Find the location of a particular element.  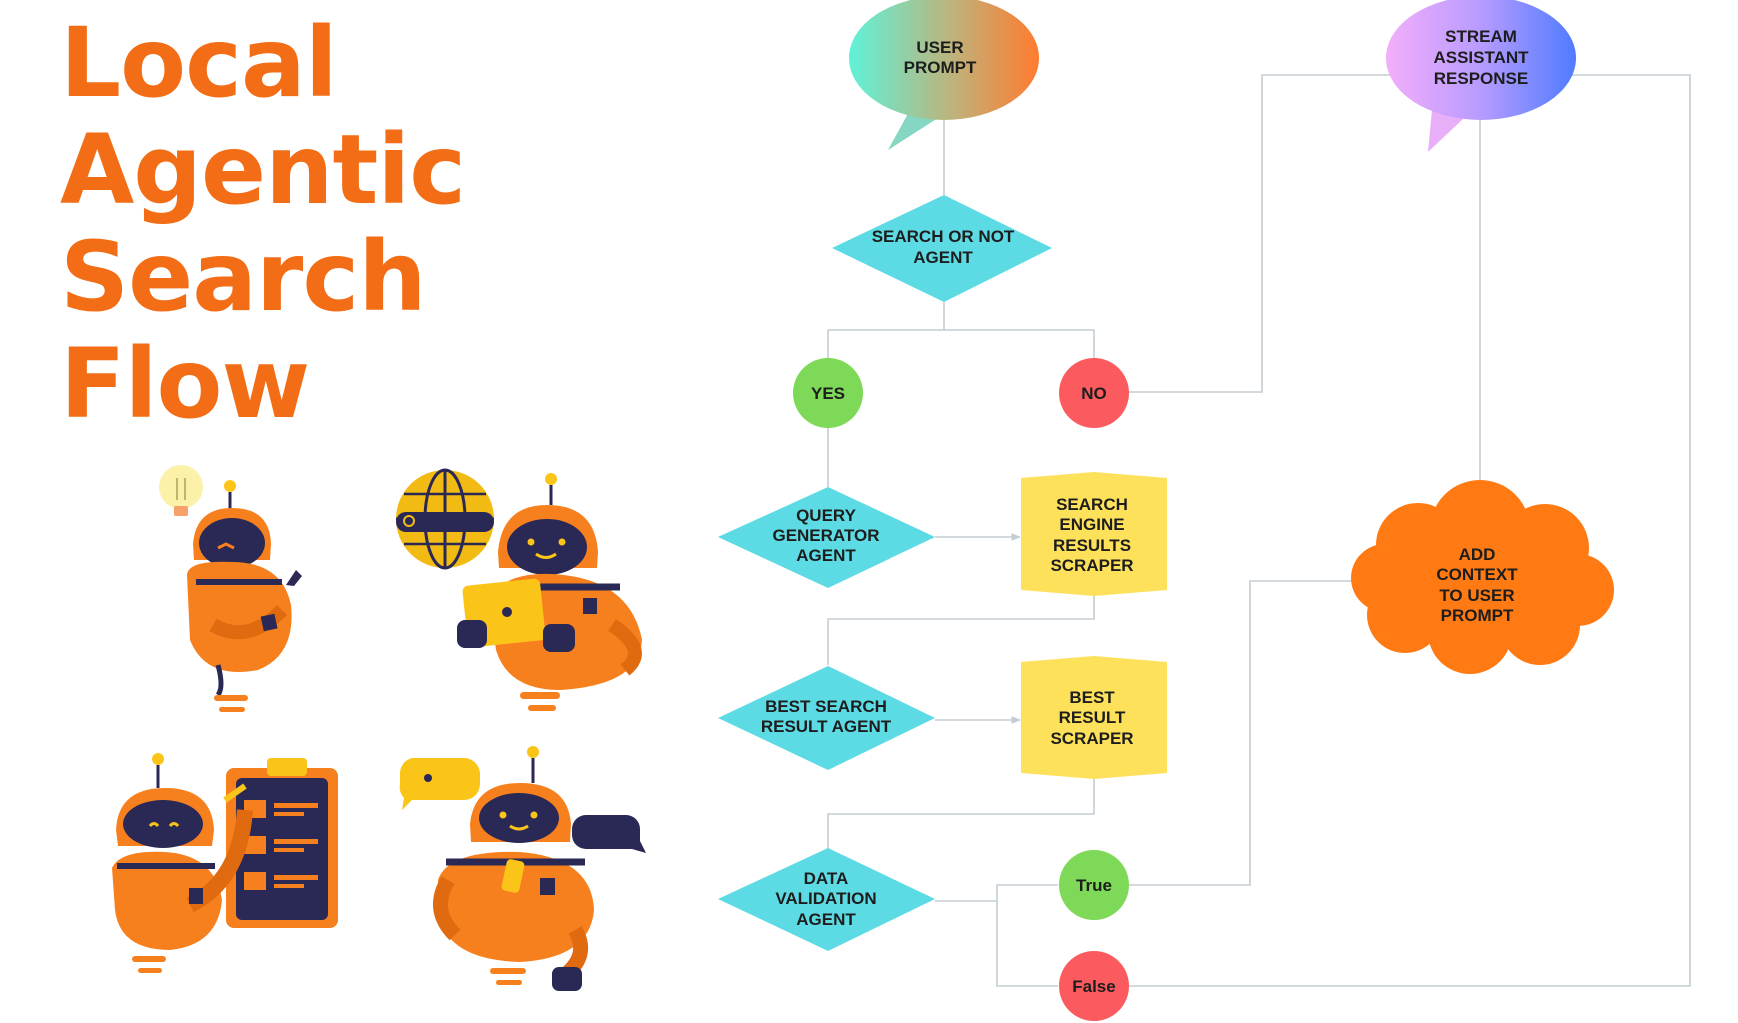

title-line: Agentic is located at coordinates (263, 170).